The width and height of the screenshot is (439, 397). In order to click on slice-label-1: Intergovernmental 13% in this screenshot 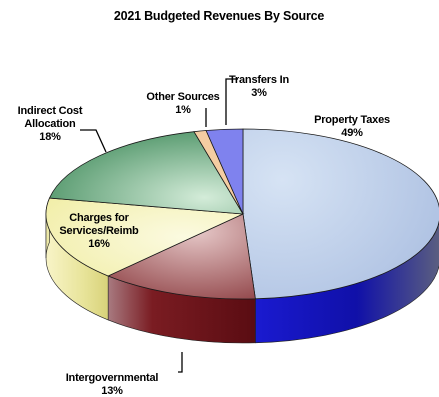, I will do `click(112, 384)`.